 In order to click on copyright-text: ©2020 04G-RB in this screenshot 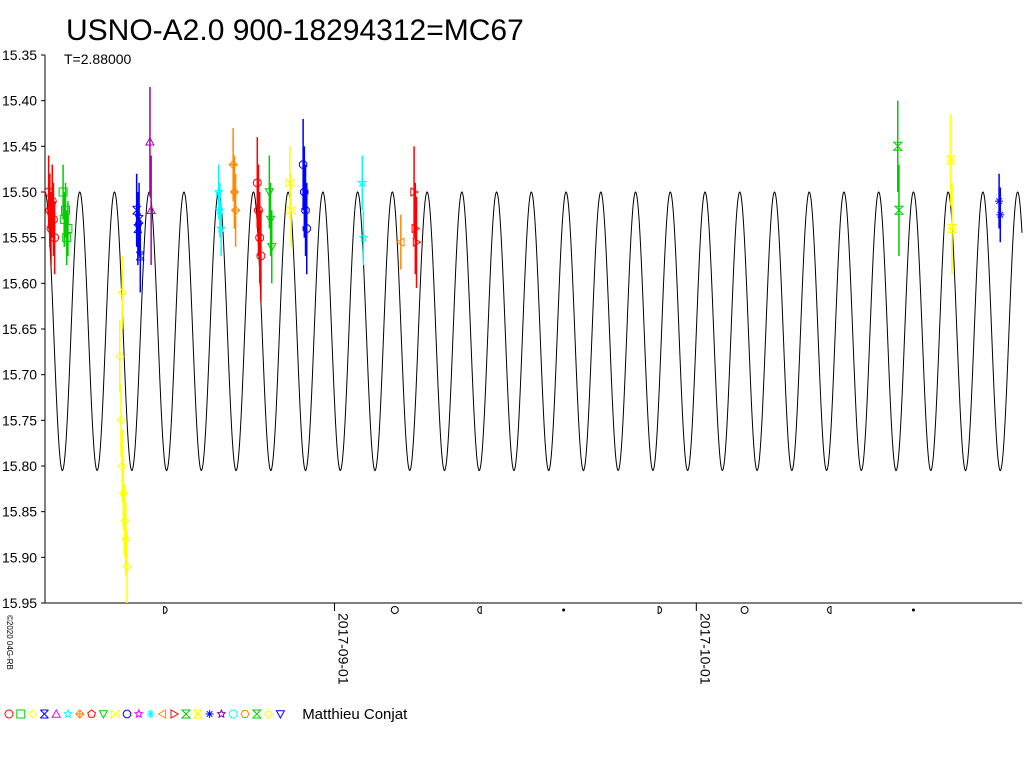, I will do `click(9, 642)`.